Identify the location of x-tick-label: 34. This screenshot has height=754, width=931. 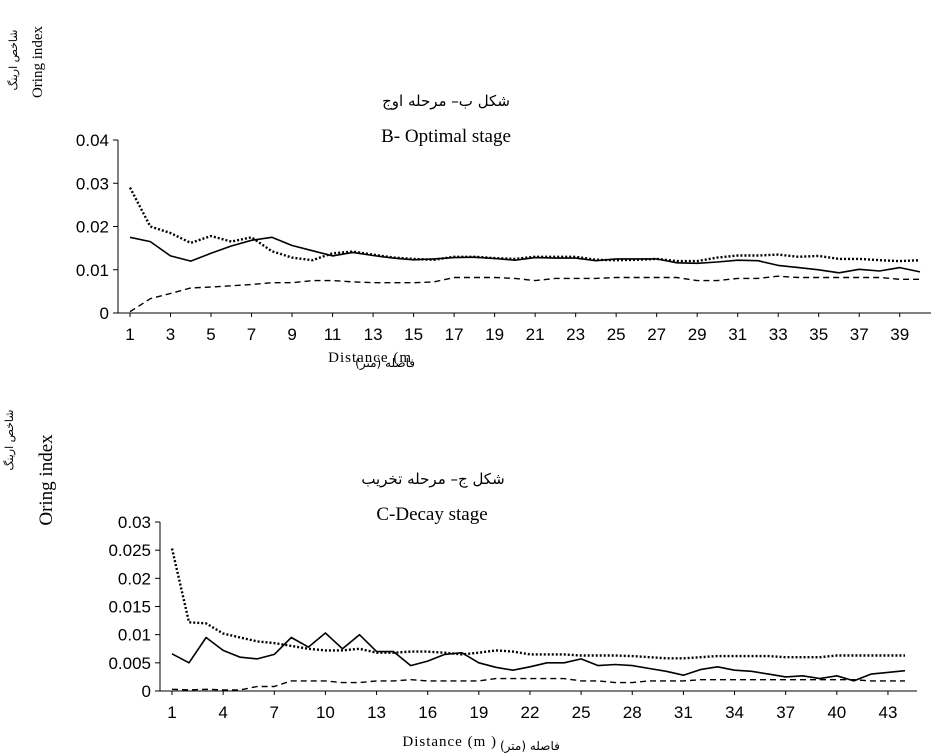
(734, 712).